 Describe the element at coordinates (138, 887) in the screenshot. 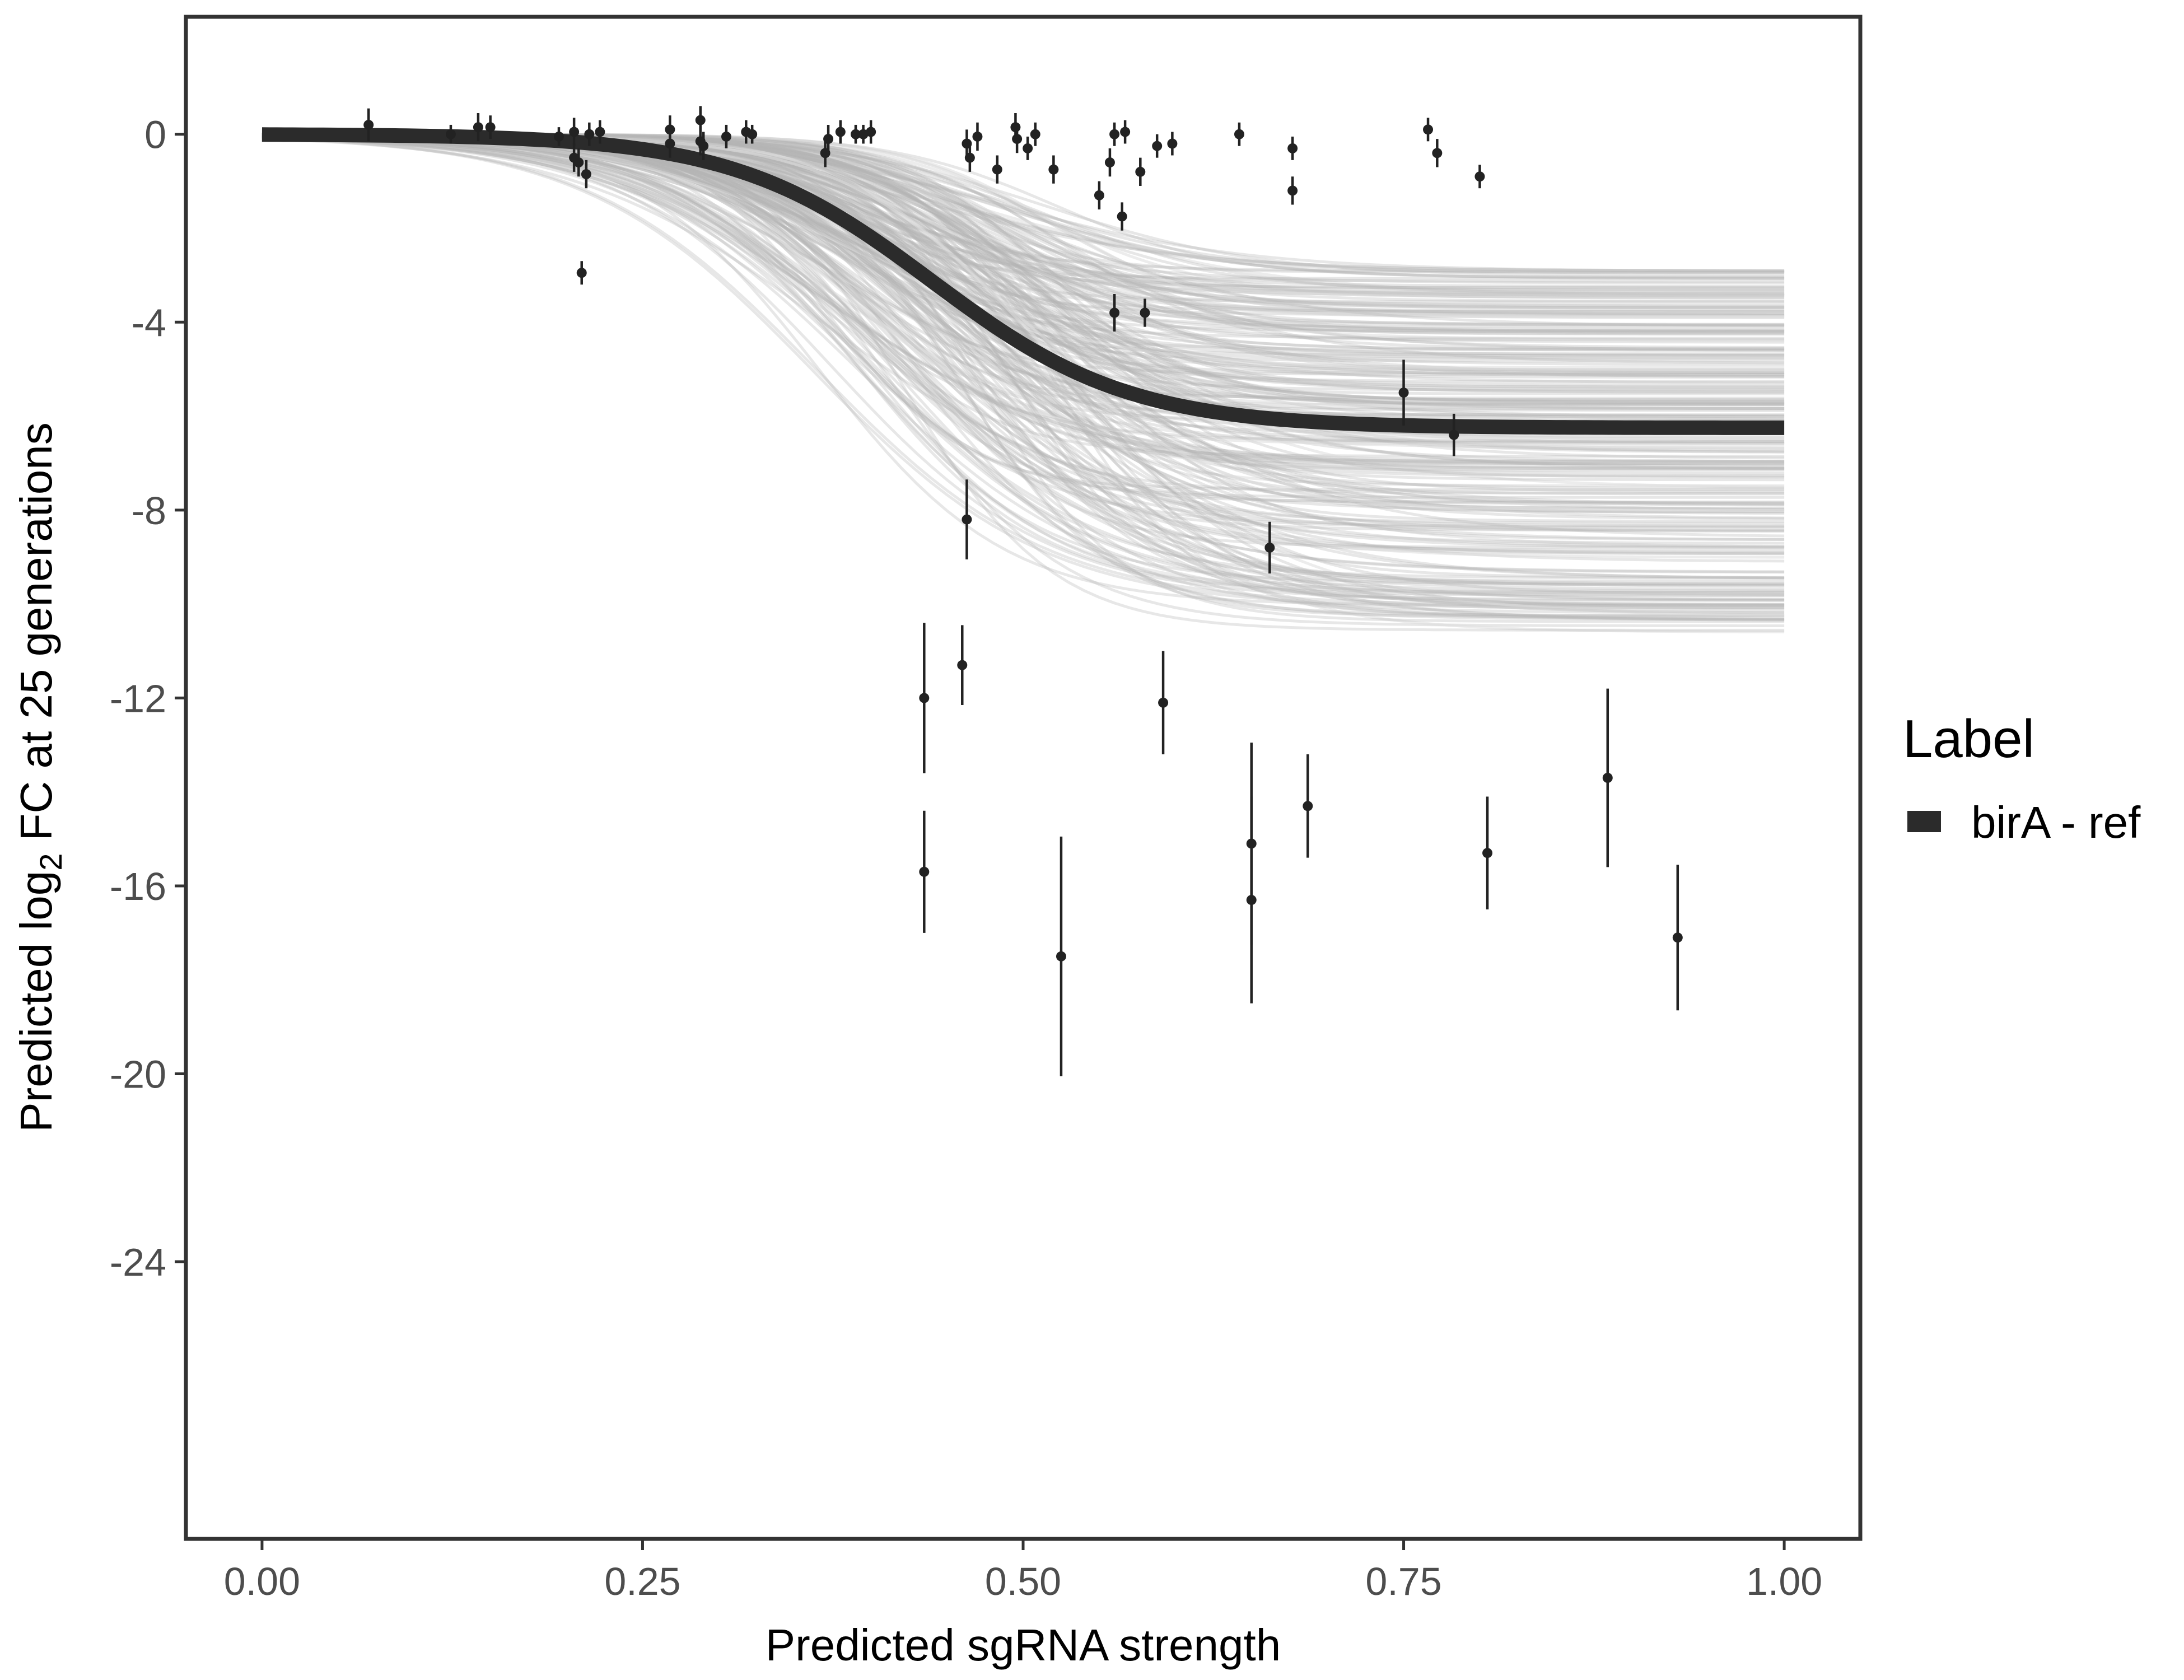

I see `y-tick-label: -16` at that location.